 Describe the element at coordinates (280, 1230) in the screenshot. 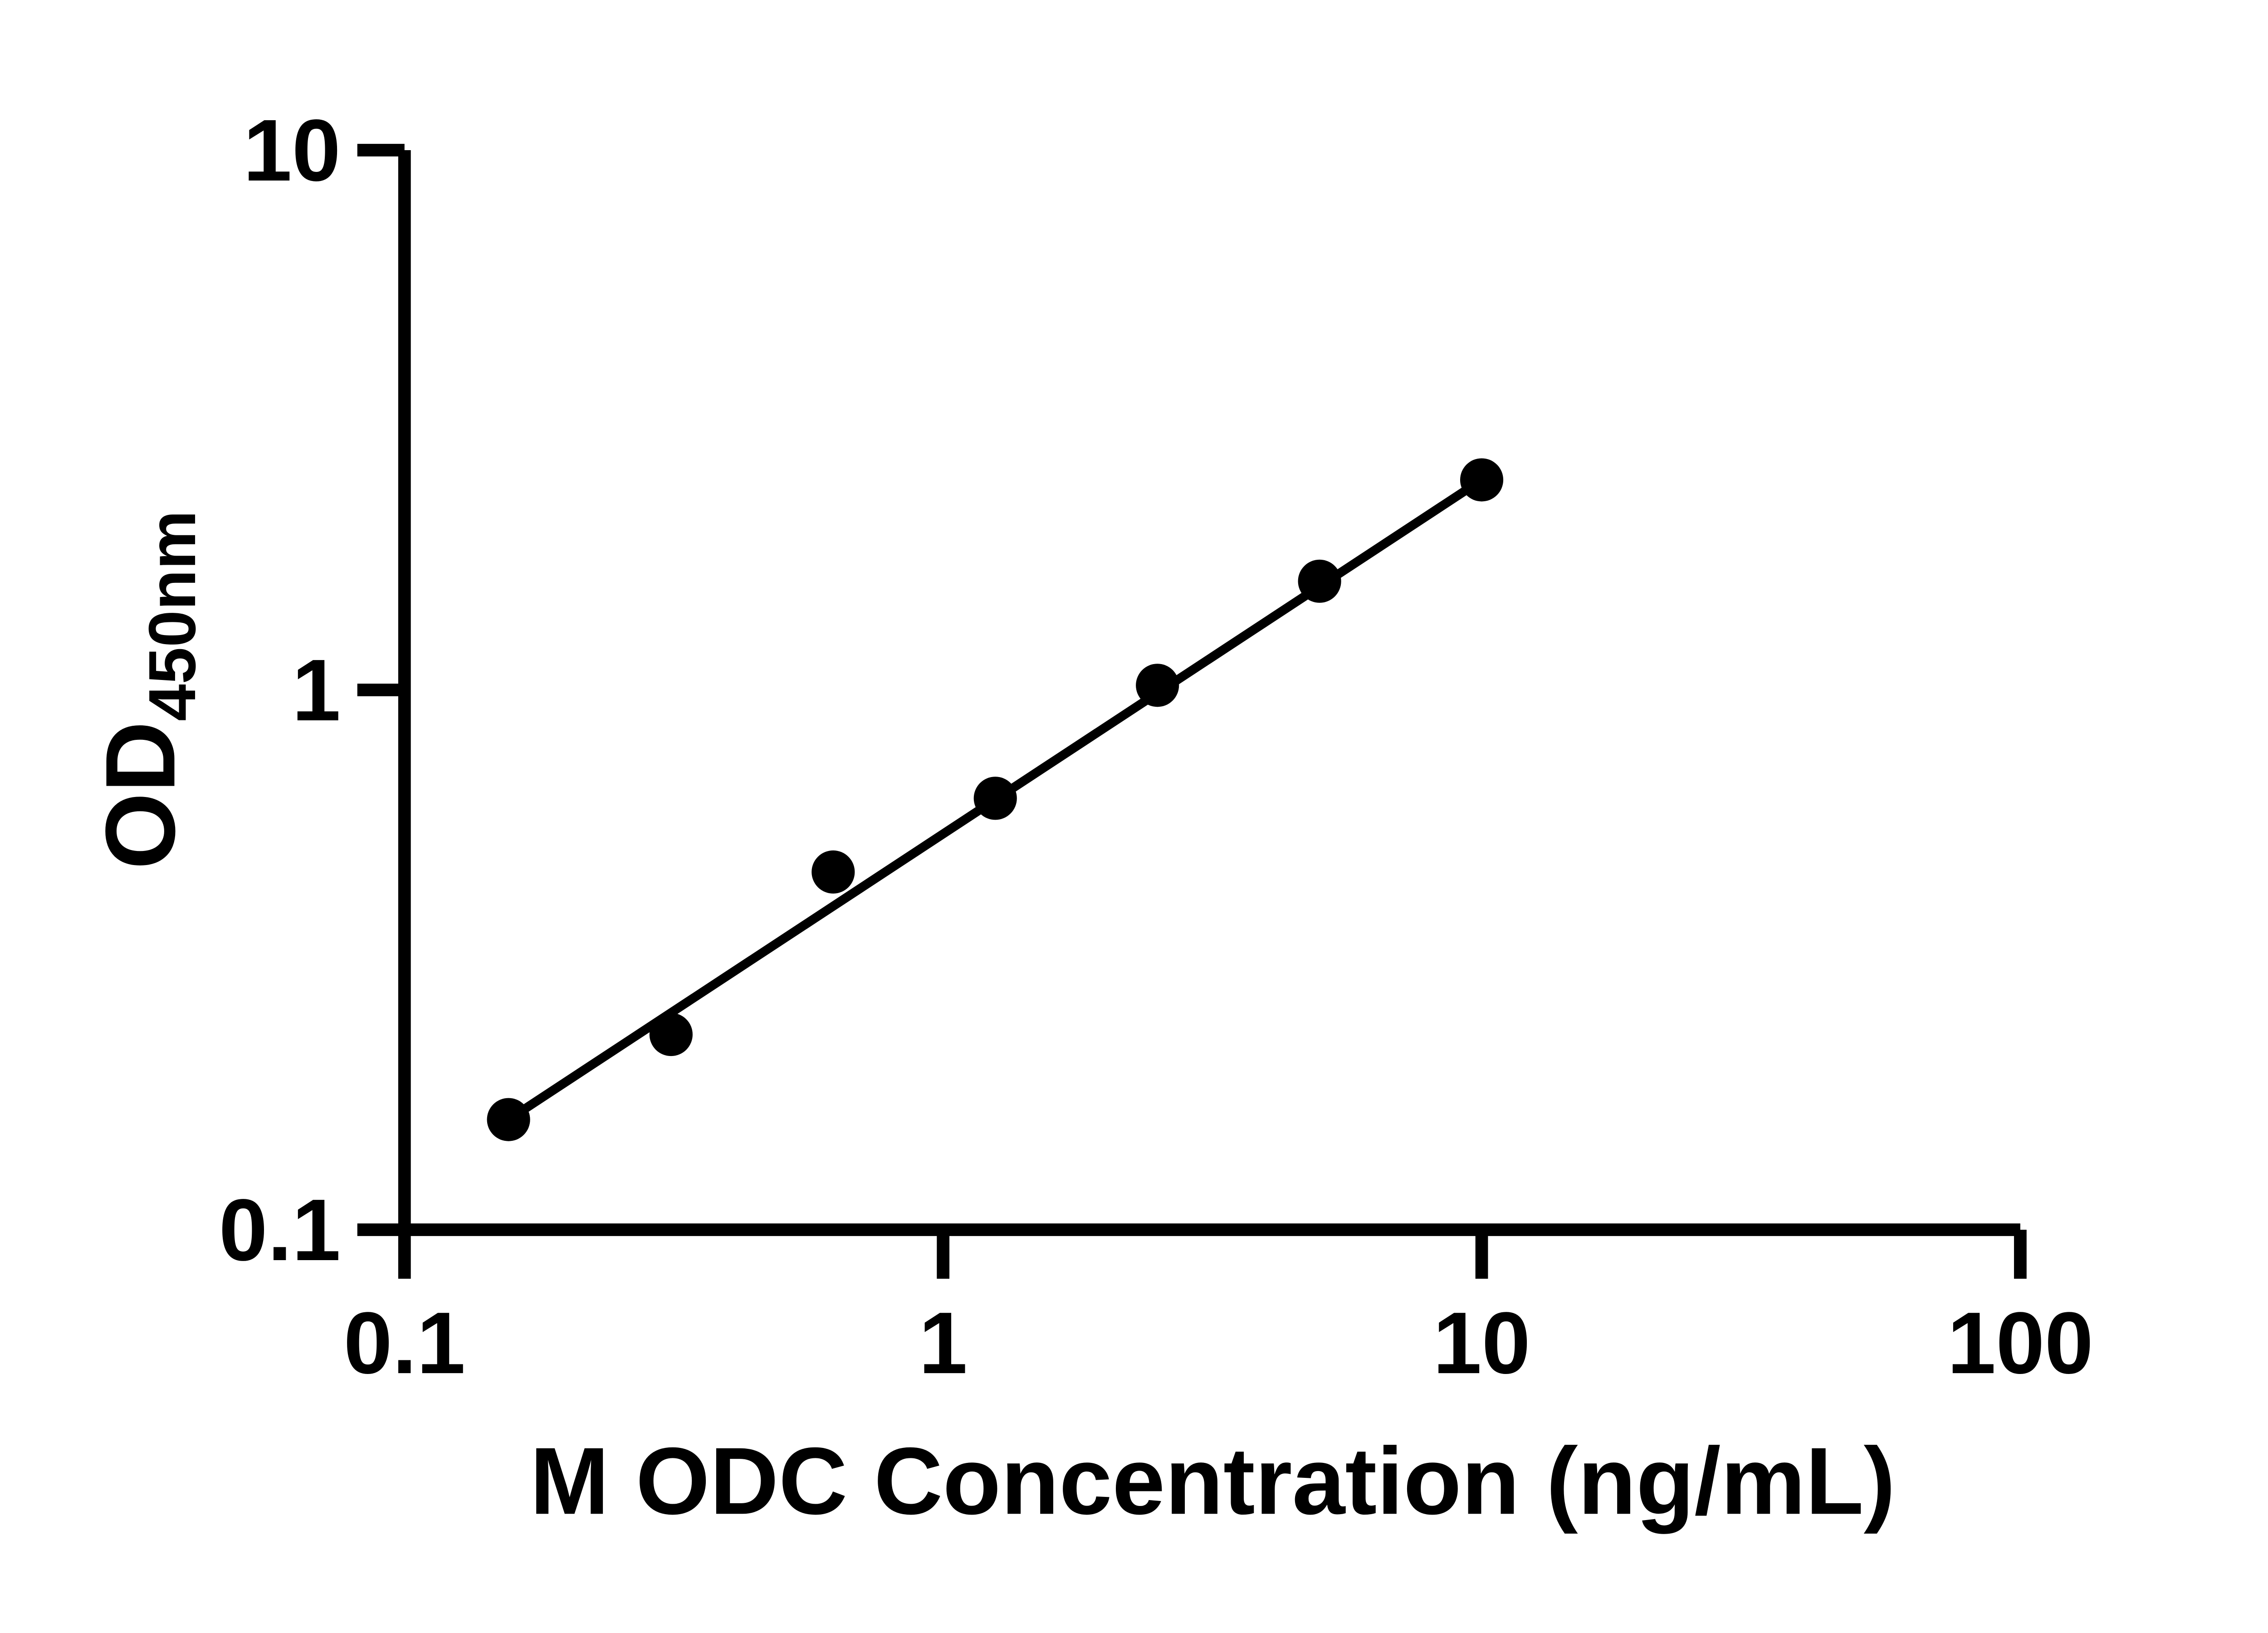

I see `y-tick-label-0.1: 0.1` at that location.